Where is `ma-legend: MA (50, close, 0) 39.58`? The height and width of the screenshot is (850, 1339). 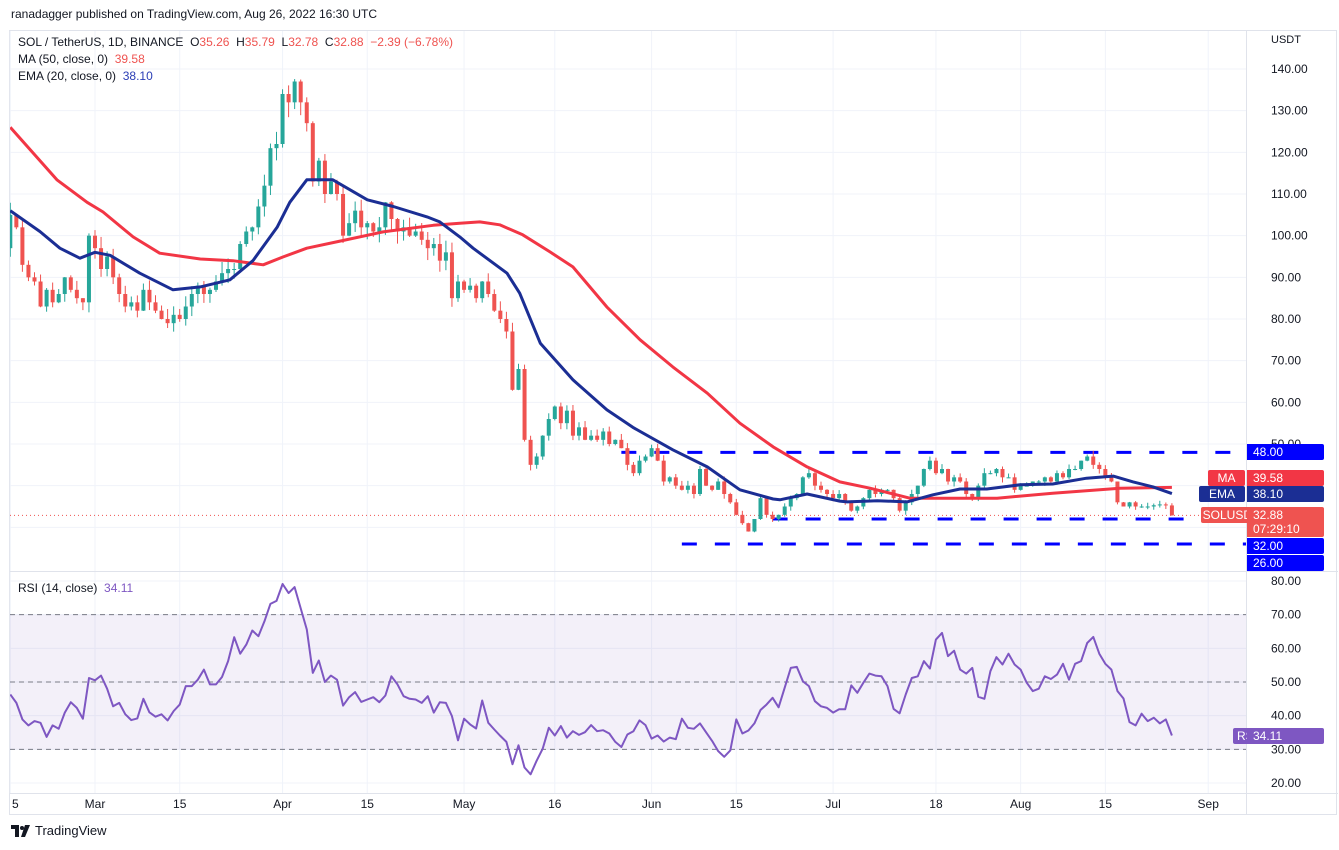
ma-legend: MA (50, close, 0) 39.58 is located at coordinates (81, 59).